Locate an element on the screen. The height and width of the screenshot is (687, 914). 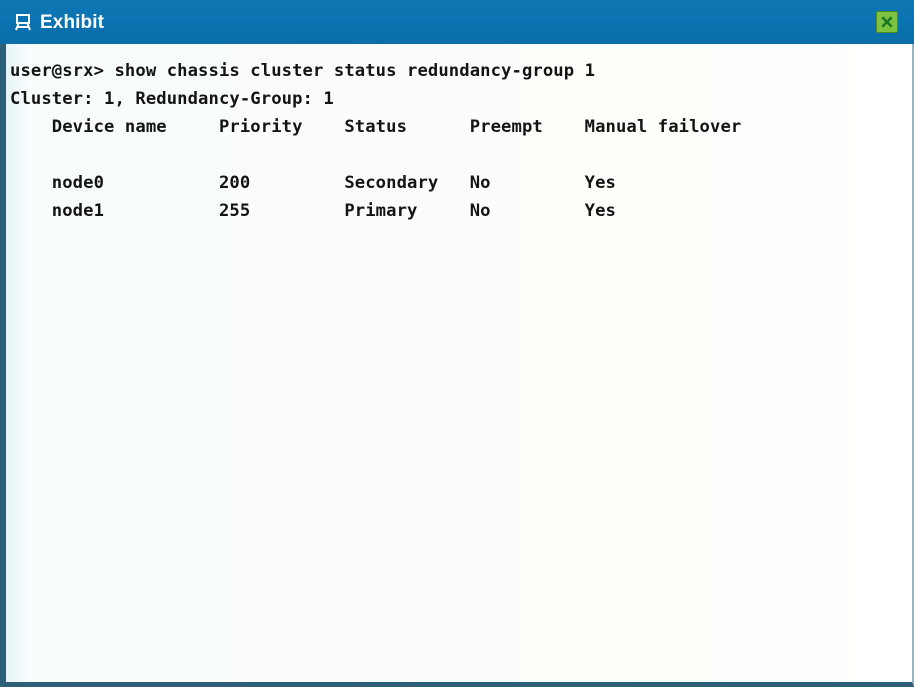
close-button is located at coordinates (887, 22).